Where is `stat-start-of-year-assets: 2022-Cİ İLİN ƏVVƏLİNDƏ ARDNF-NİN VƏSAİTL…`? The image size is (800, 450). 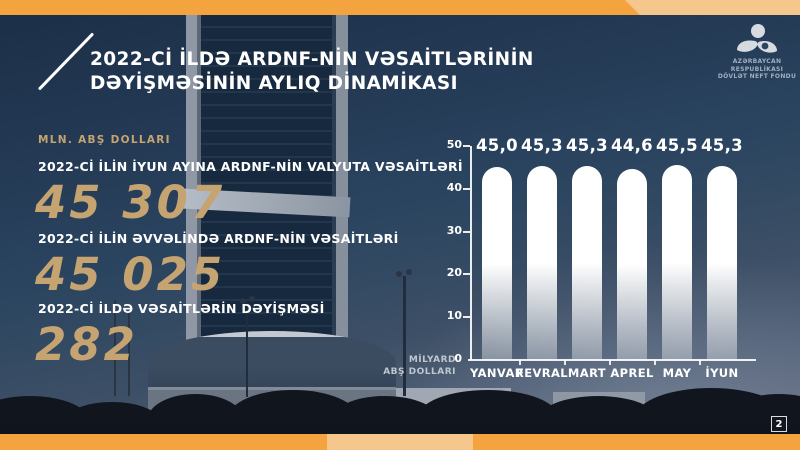
stat-start-of-year-assets: 2022-Cİ İLİN ƏVVƏLİNDƏ ARDNF-NİN VƏSAİTL… is located at coordinates (217, 266).